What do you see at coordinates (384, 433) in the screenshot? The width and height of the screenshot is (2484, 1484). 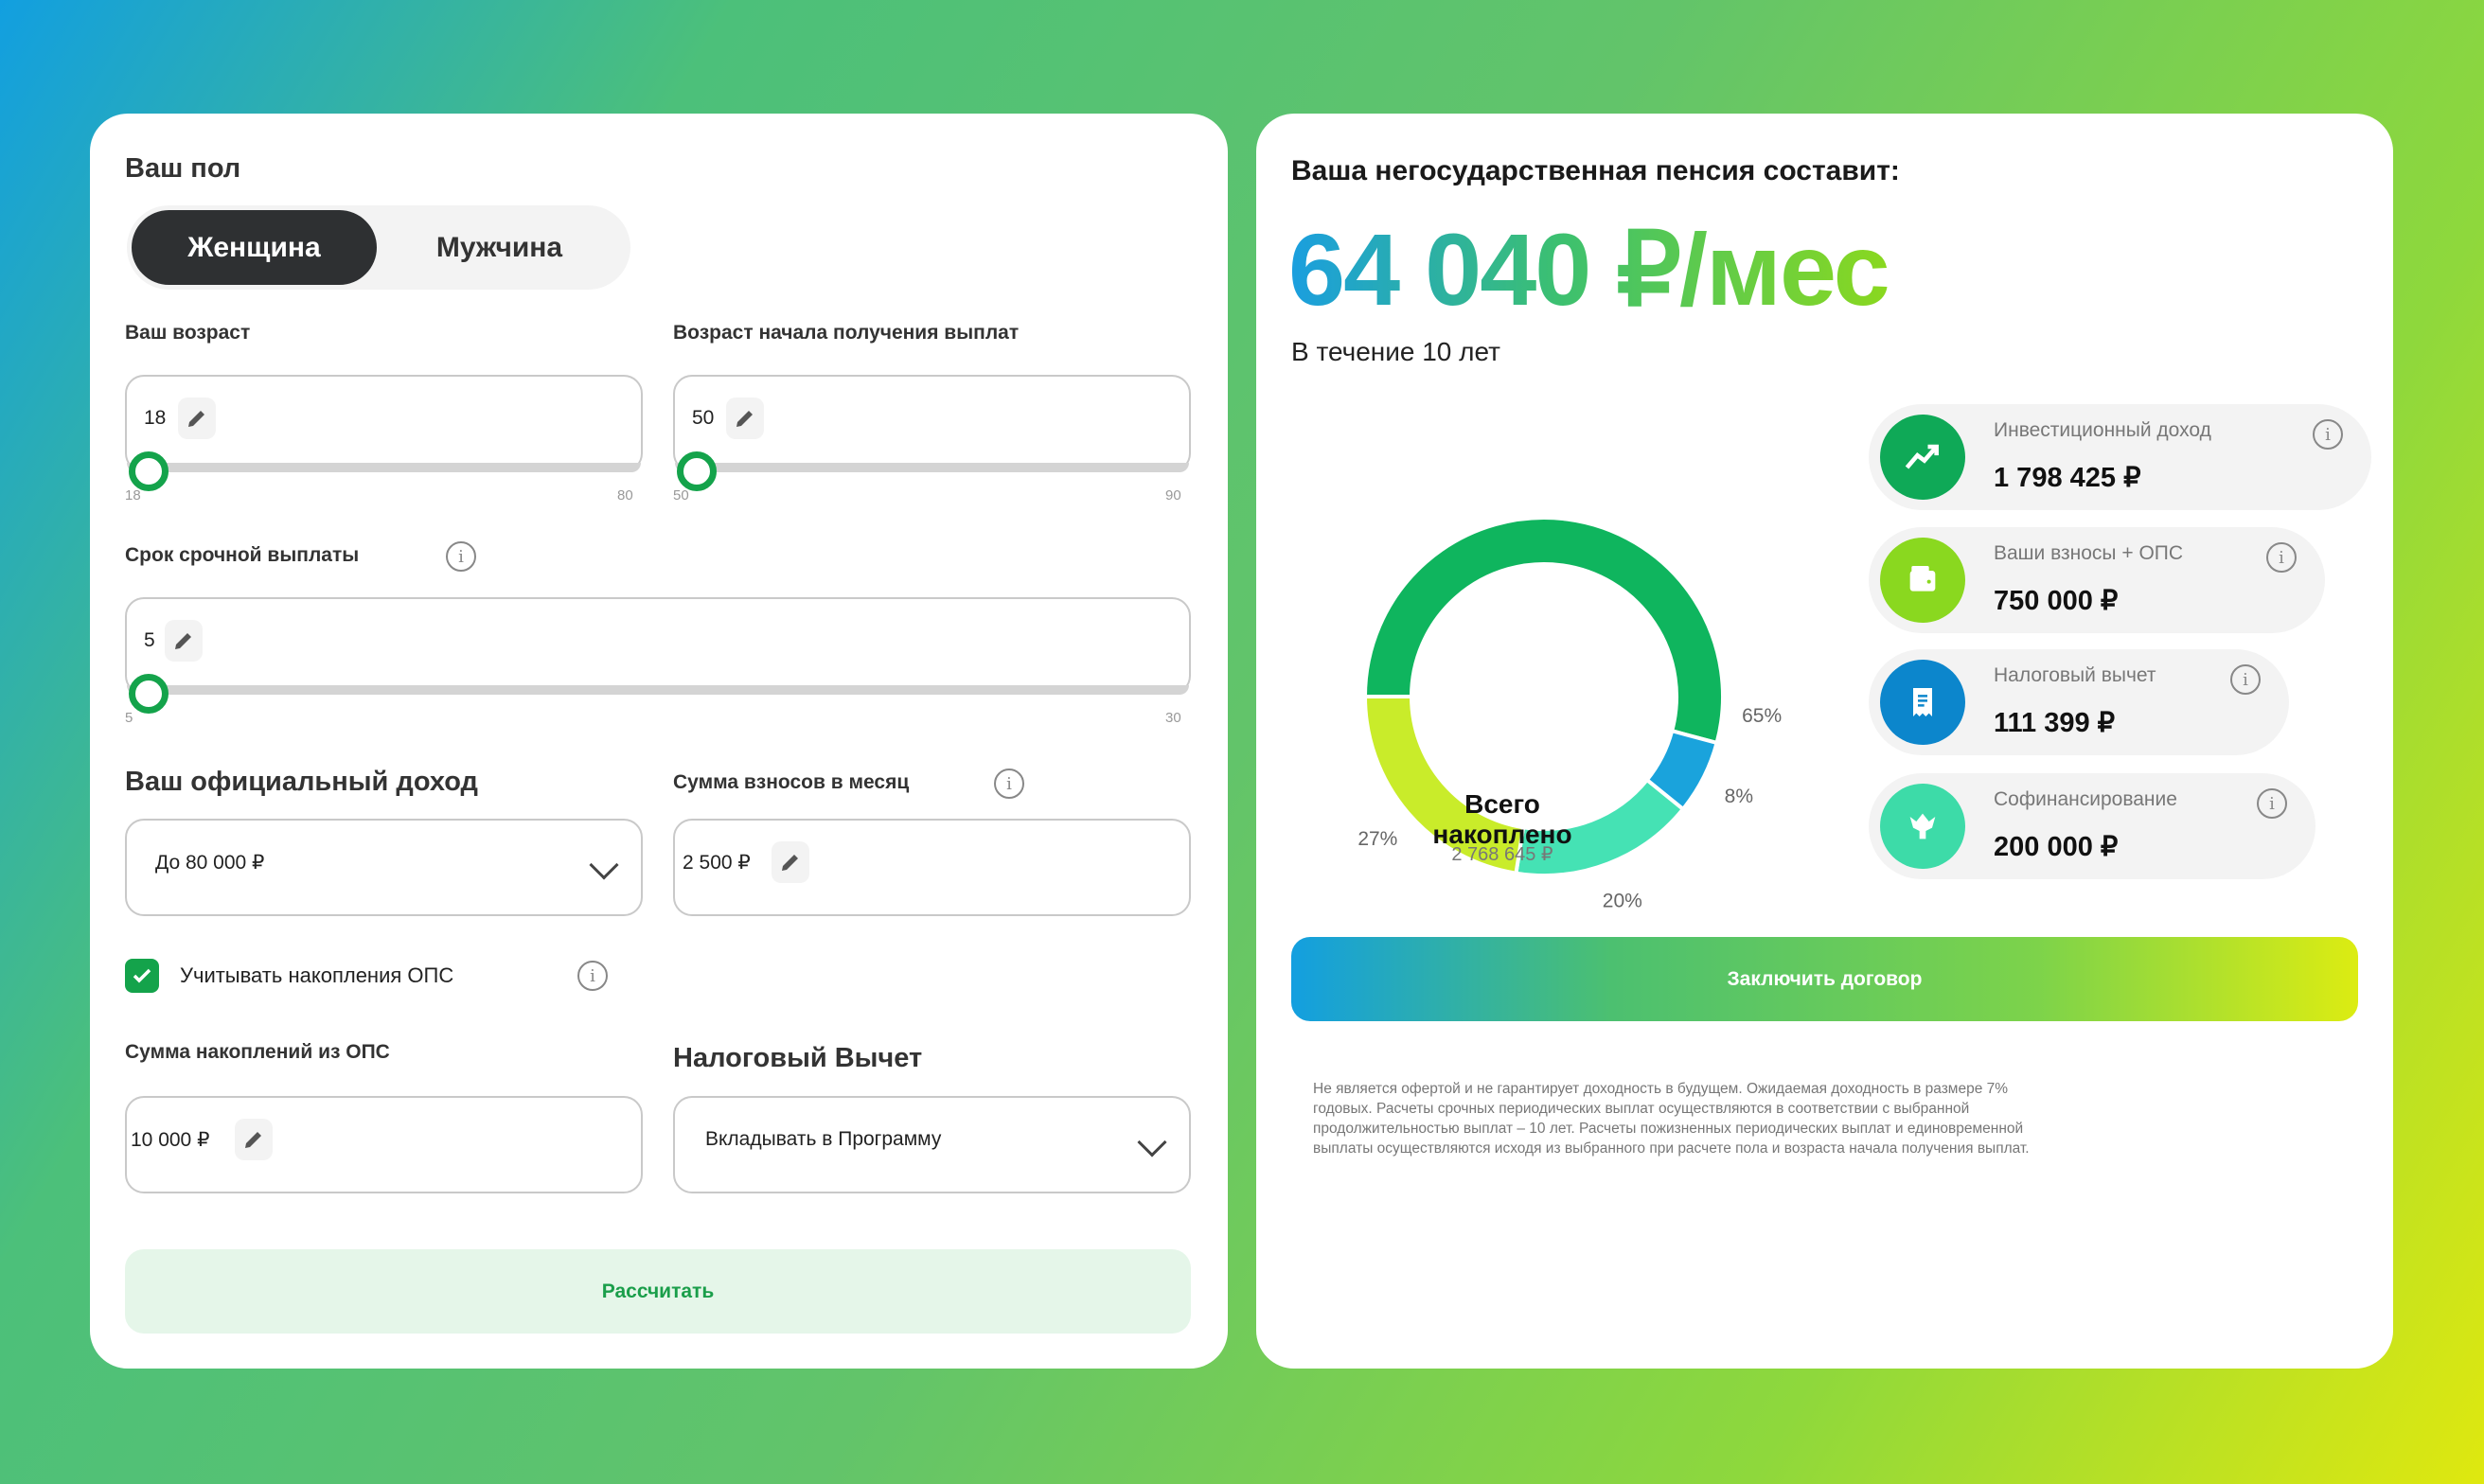 I see `age-field: 18` at bounding box center [384, 433].